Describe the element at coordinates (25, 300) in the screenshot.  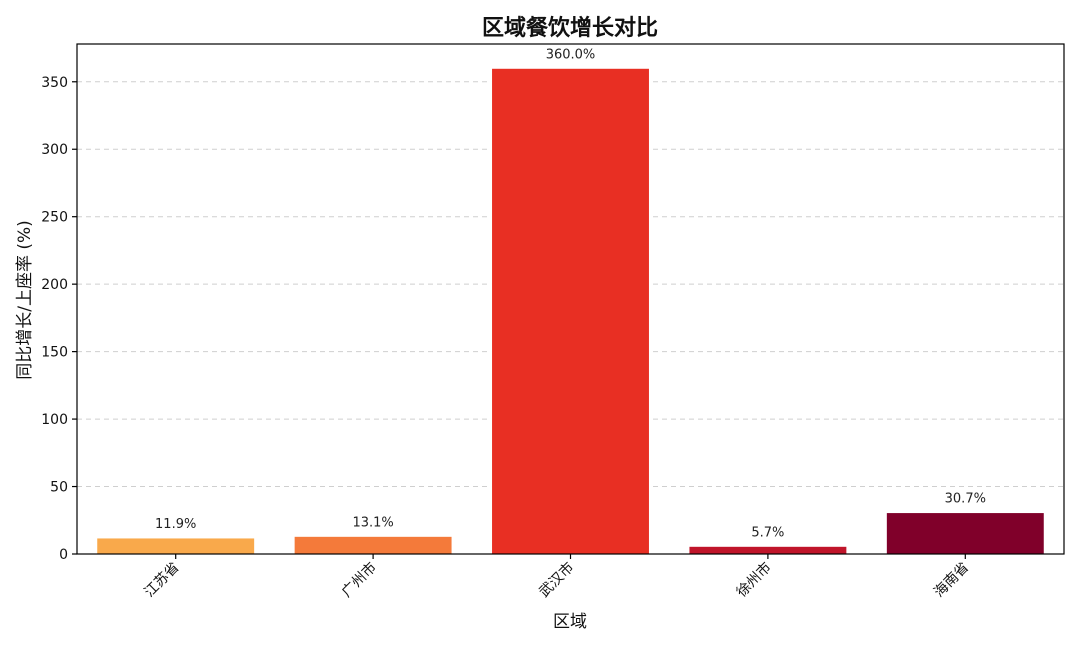
I see `y-axis-label: 同比增长/上座率 (%)` at that location.